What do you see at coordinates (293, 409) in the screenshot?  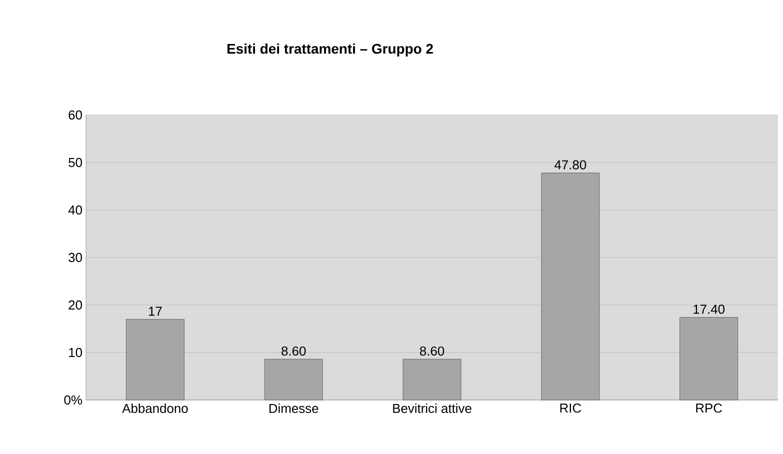 I see `x-tick-label: Dimesse` at bounding box center [293, 409].